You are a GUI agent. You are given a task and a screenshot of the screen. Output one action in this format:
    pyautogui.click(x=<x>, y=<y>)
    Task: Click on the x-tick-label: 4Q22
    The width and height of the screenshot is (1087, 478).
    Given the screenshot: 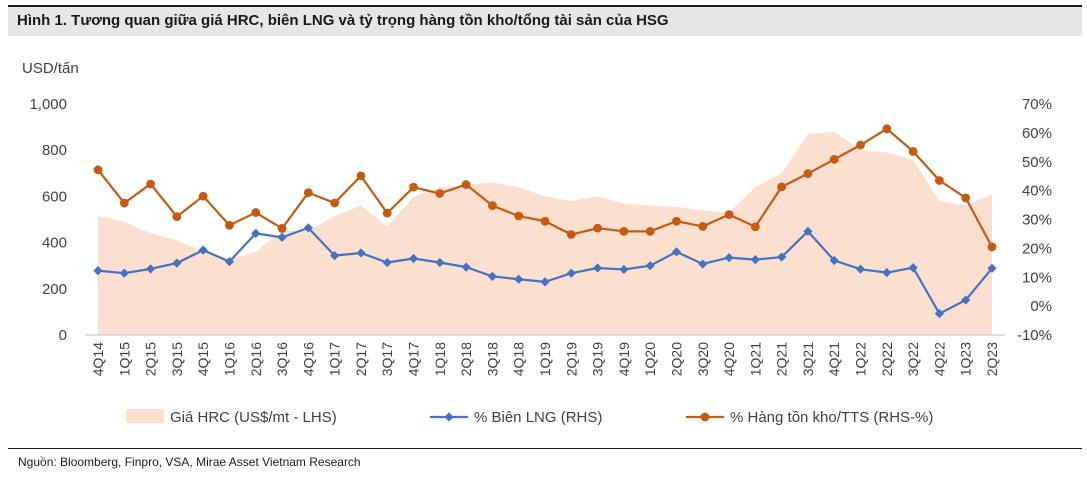 What is the action you would take?
    pyautogui.click(x=939, y=359)
    